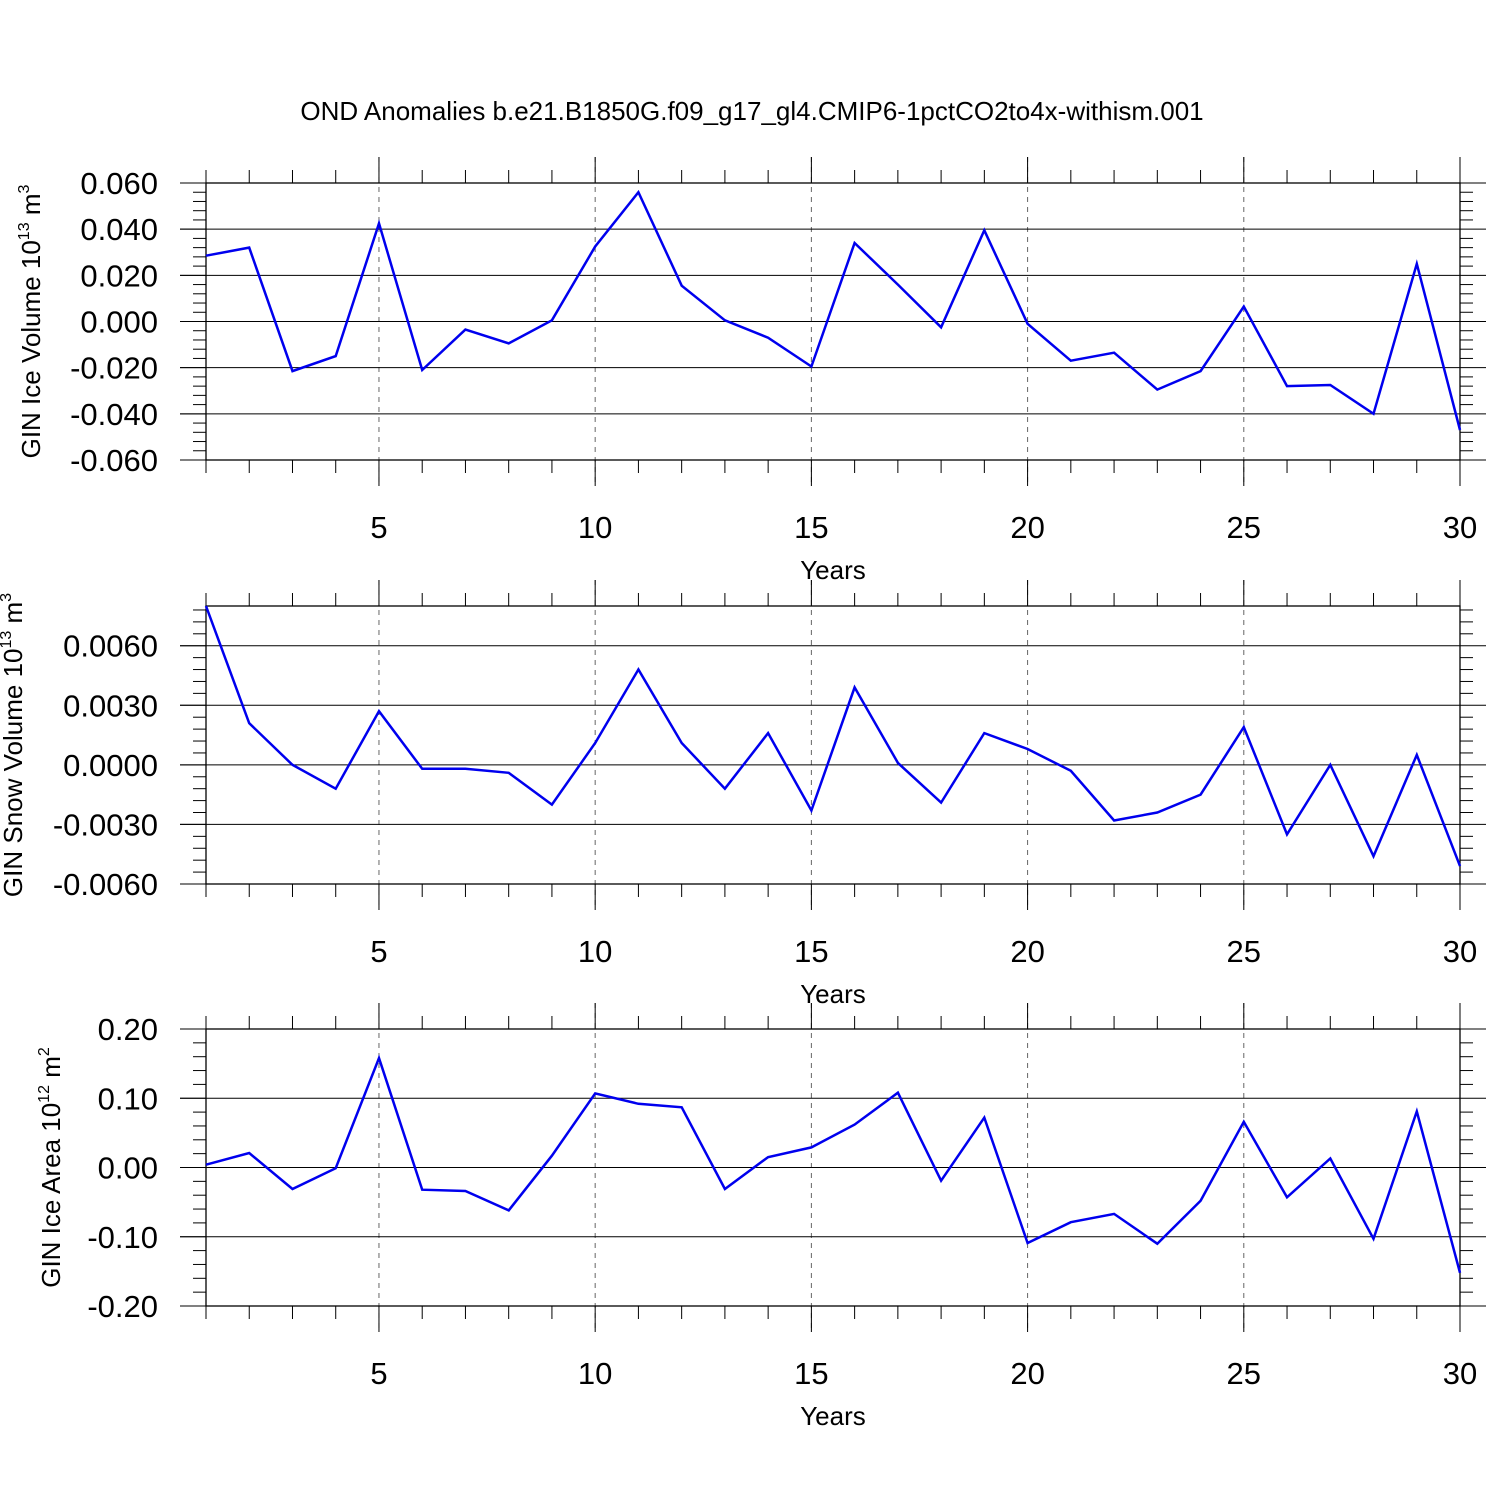 This screenshot has height=1500, width=1500. Describe the element at coordinates (119, 322) in the screenshot. I see `y-tick-label: 0.000` at that location.